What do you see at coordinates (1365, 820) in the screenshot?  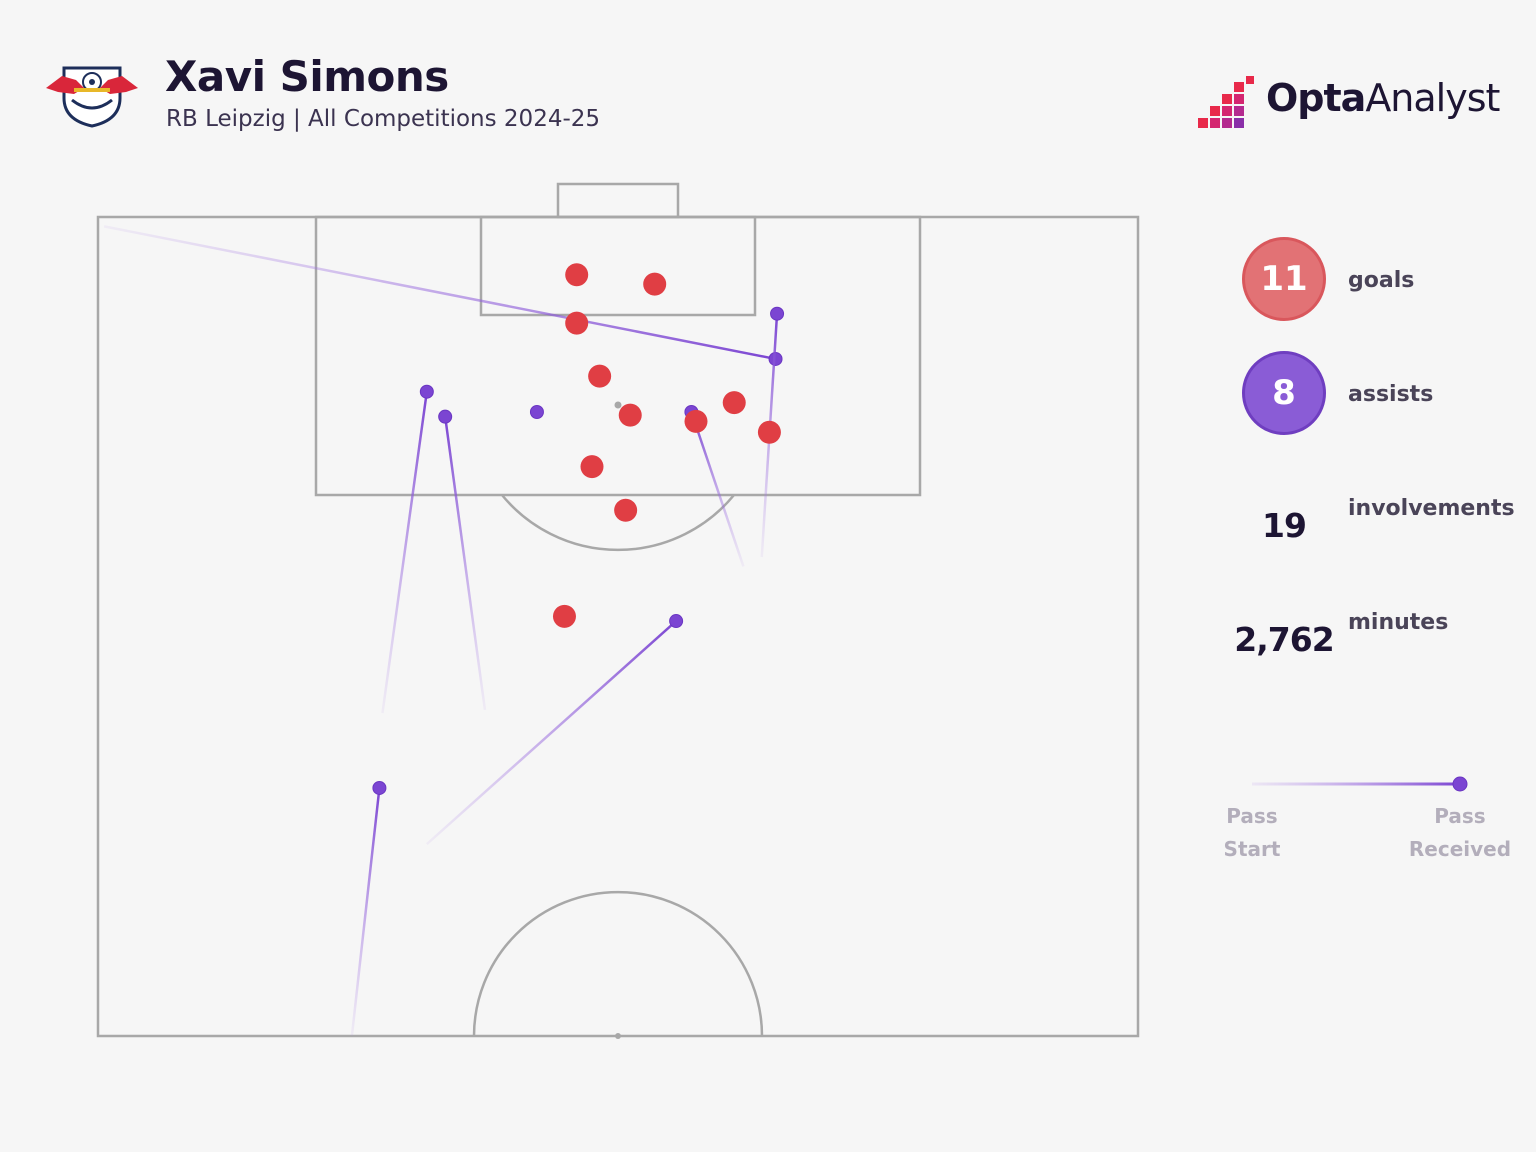 I see `pass-legend: Pass Start Pass Received` at bounding box center [1365, 820].